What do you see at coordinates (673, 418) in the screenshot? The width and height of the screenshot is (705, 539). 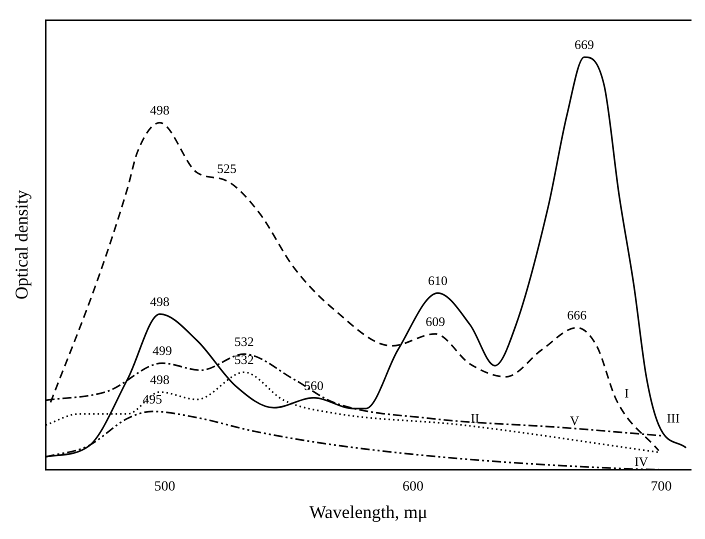 I see `series-label: III` at bounding box center [673, 418].